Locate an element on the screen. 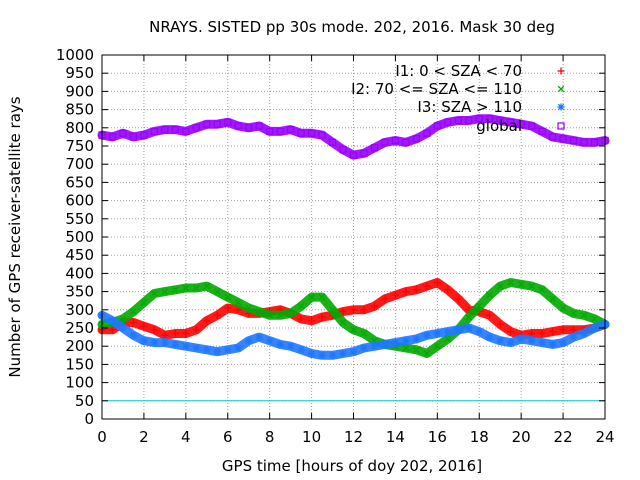 The width and height of the screenshot is (640, 480). y-tick-label: 50 is located at coordinates (84, 401).